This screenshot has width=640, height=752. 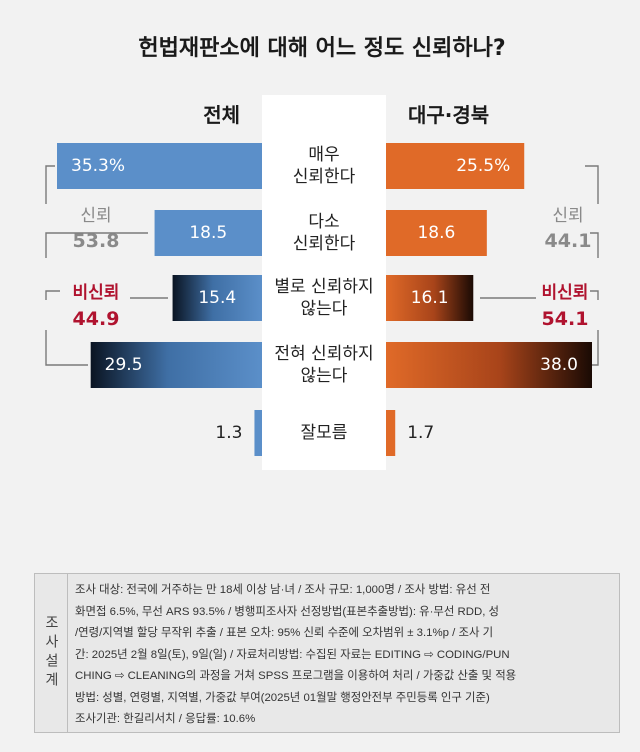 I want to click on bracket-right-distrust-top, so click(x=594, y=295).